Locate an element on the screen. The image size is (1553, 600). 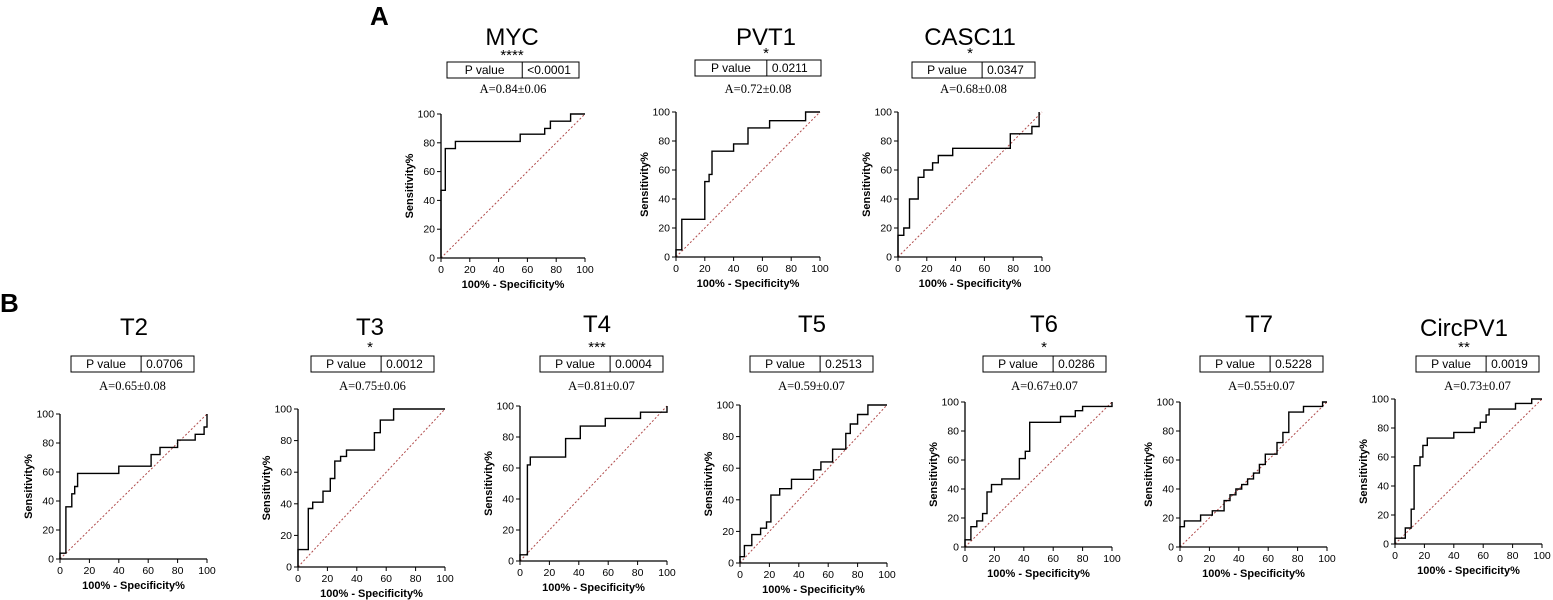
y-tick-label: 0 is located at coordinates (432, 259).